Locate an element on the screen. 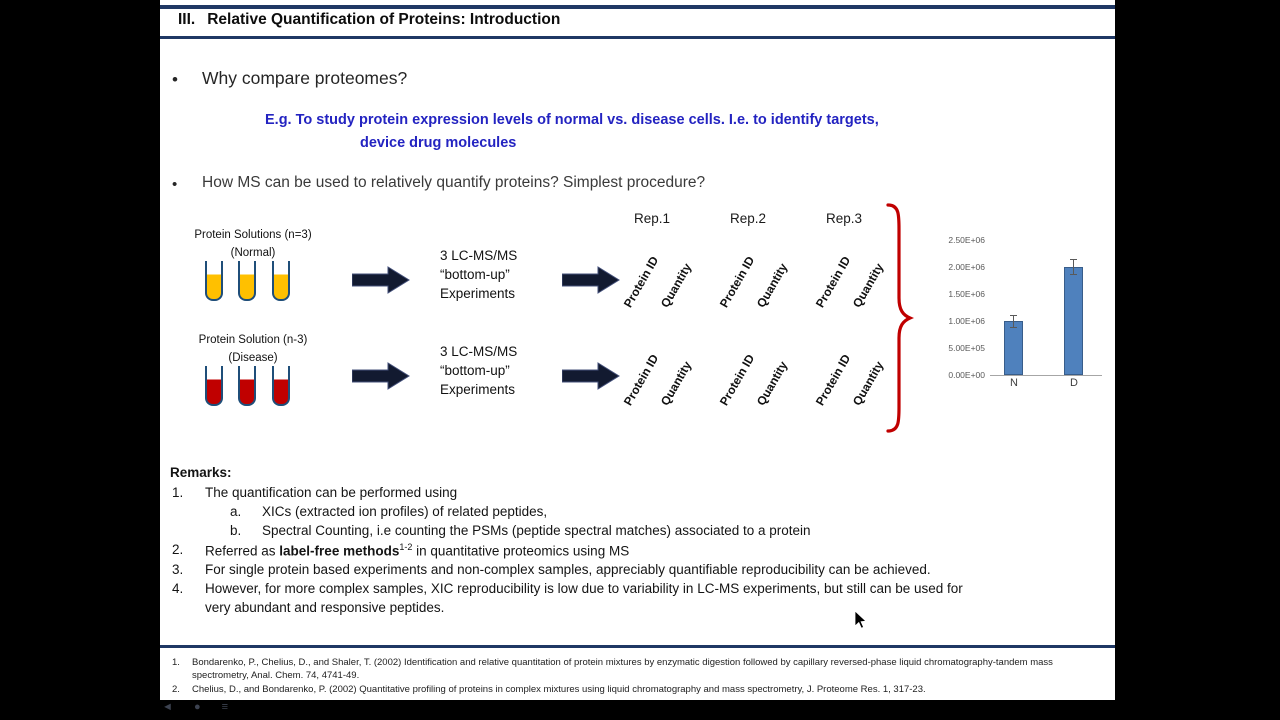 The image size is (1280, 720). normal-test-tubes is located at coordinates (250, 281).